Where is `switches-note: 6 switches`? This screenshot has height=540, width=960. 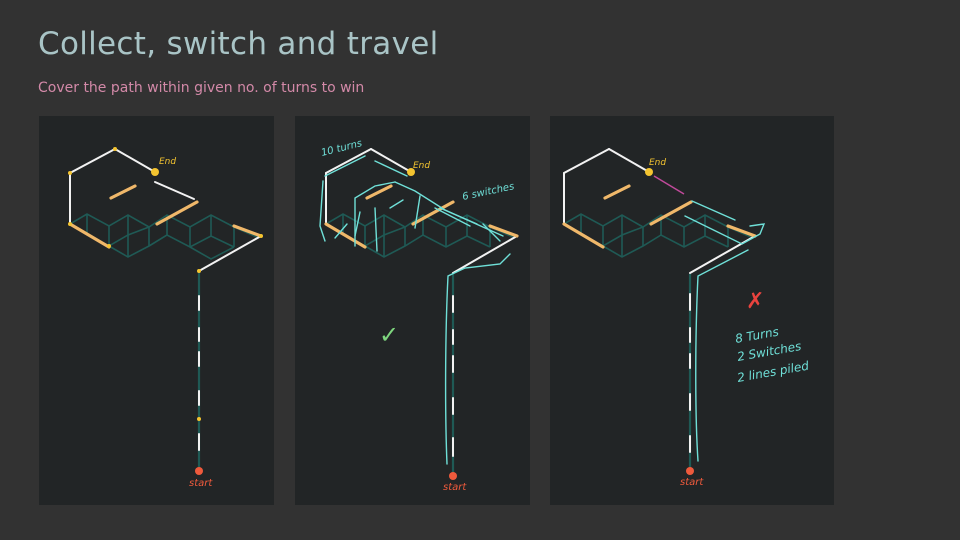
switches-note: 6 switches is located at coordinates (488, 192).